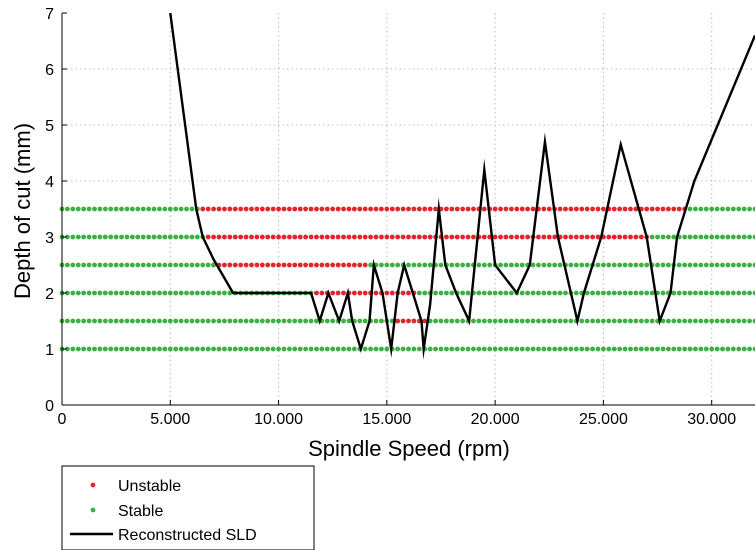 Image resolution: width=755 pixels, height=550 pixels. What do you see at coordinates (49, 70) in the screenshot?
I see `y-tick-label-6: 6` at bounding box center [49, 70].